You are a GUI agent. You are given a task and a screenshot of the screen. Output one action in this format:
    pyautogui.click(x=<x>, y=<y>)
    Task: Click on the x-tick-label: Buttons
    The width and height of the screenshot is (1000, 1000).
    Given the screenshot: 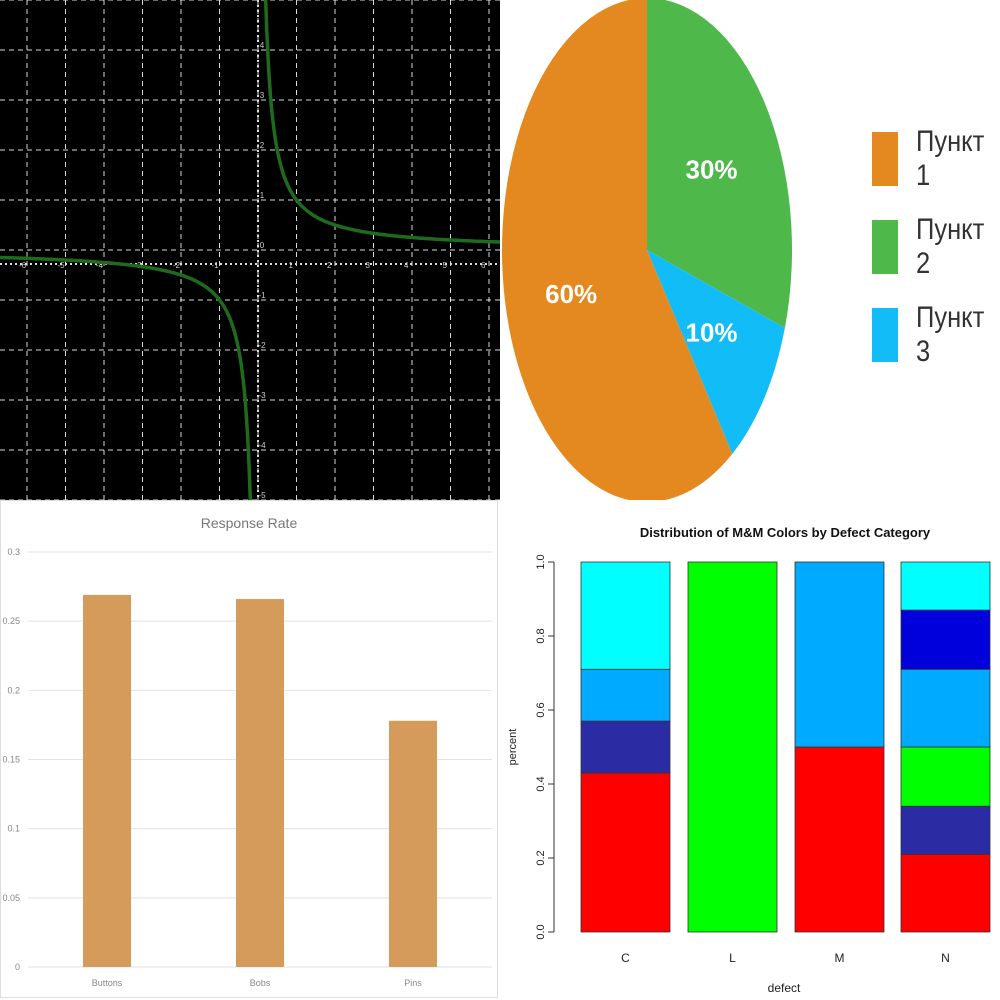 What is the action you would take?
    pyautogui.click(x=107, y=983)
    